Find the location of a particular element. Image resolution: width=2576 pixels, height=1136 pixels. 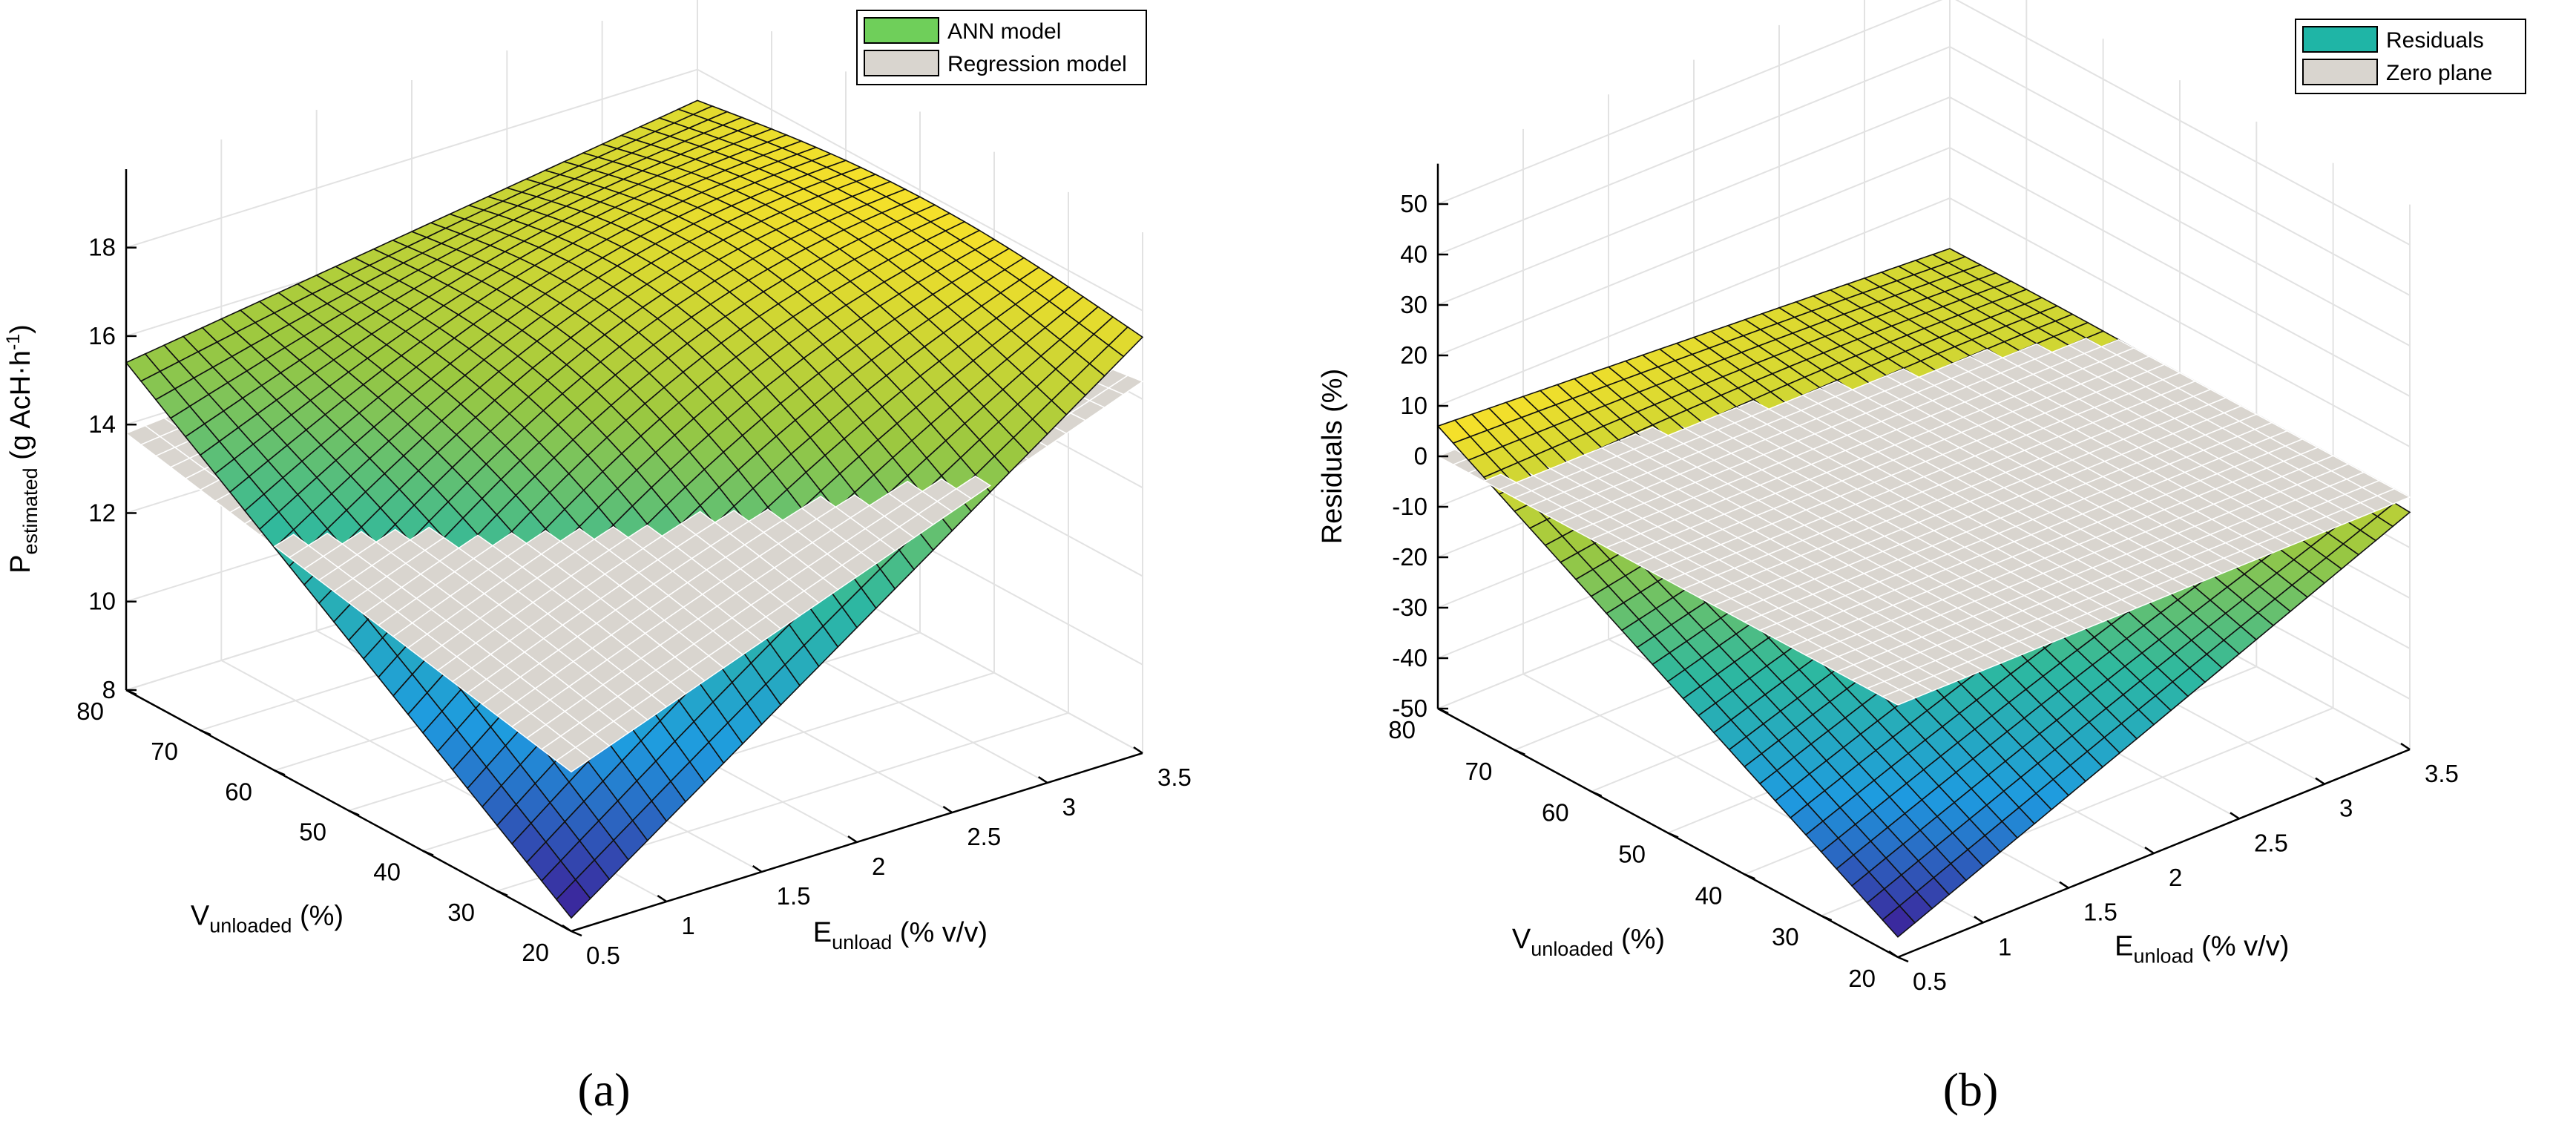

z-tick-label: -30 is located at coordinates (1409, 607).